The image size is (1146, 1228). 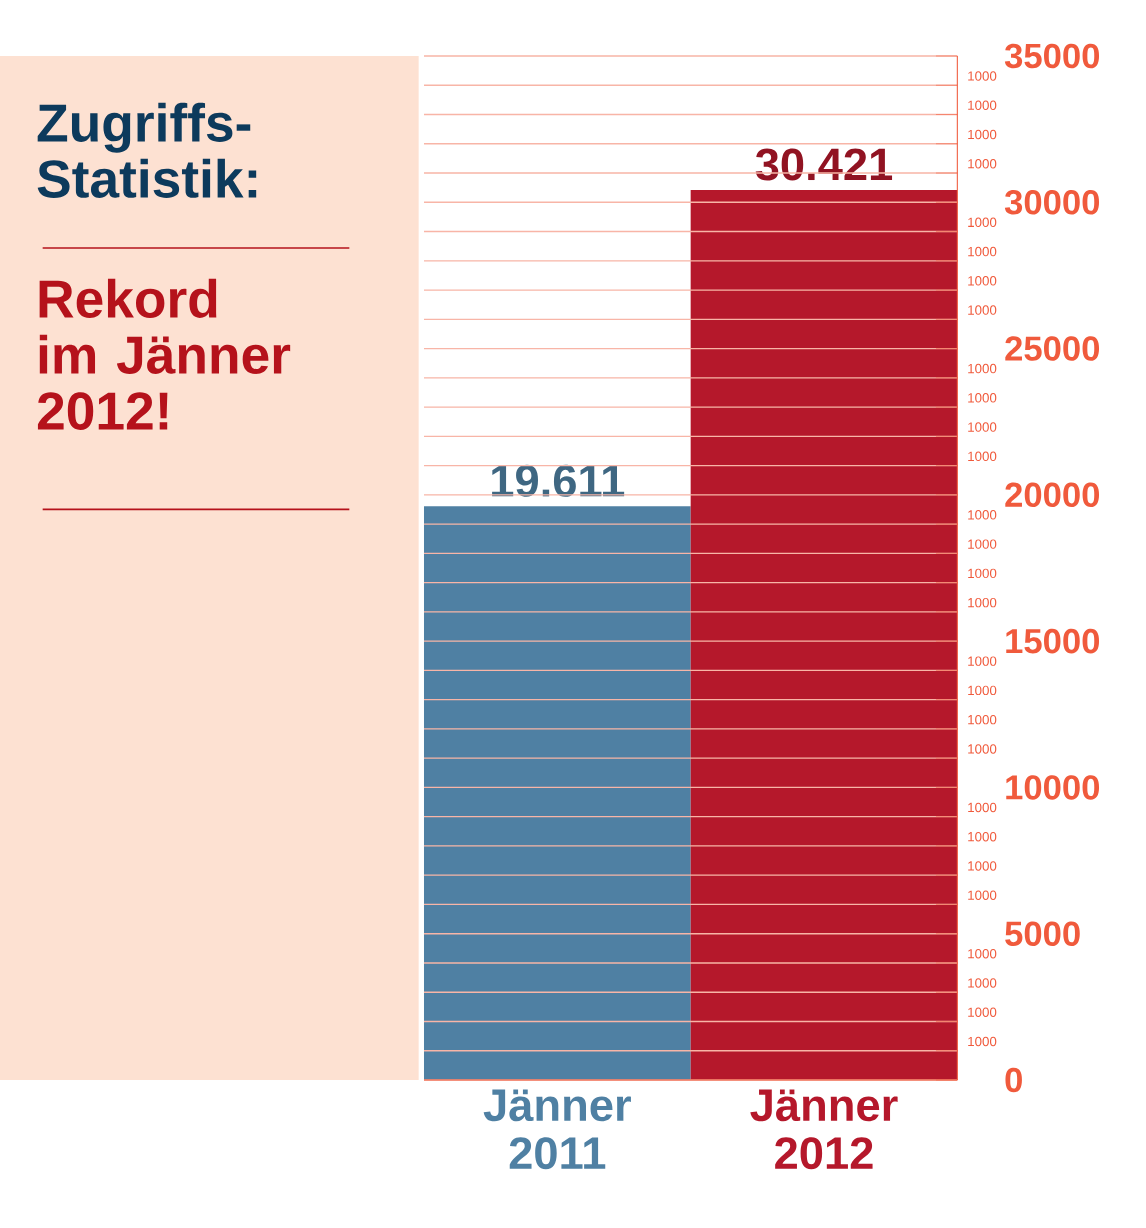 What do you see at coordinates (147, 150) in the screenshot?
I see `text: Zugriffs-Statistik:` at bounding box center [147, 150].